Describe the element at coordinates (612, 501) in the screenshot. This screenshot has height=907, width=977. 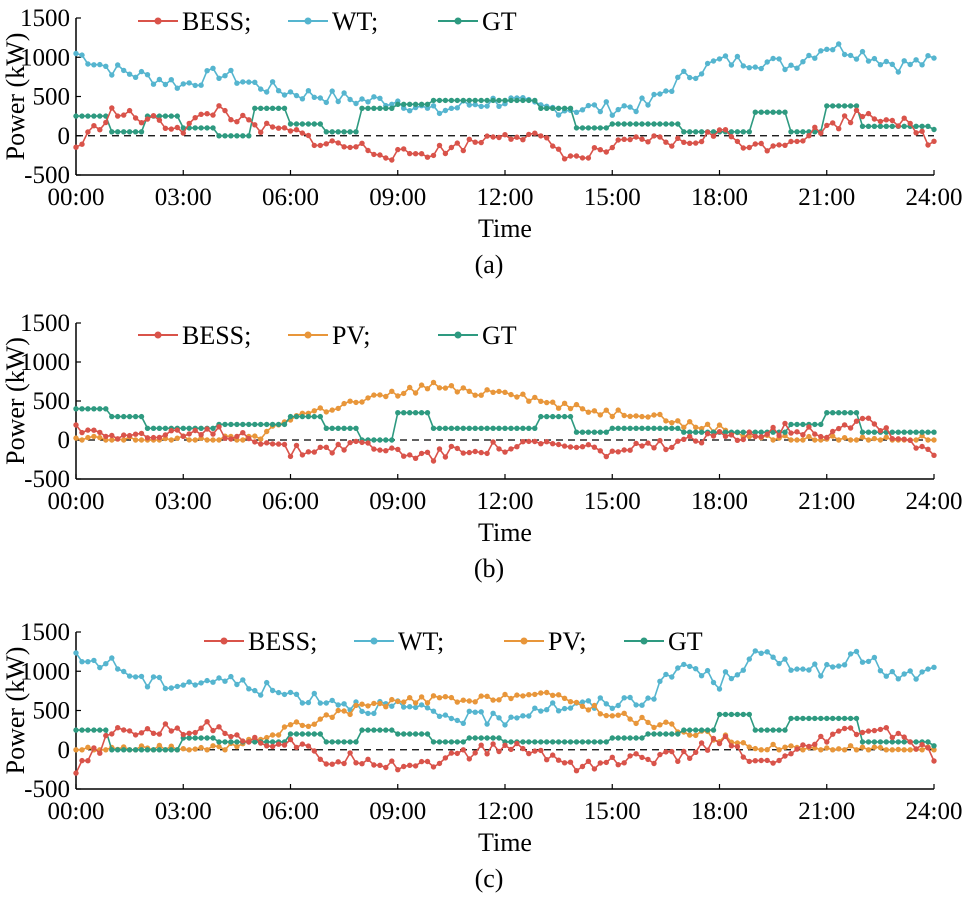
I see `x-tick-label: 15:00` at that location.